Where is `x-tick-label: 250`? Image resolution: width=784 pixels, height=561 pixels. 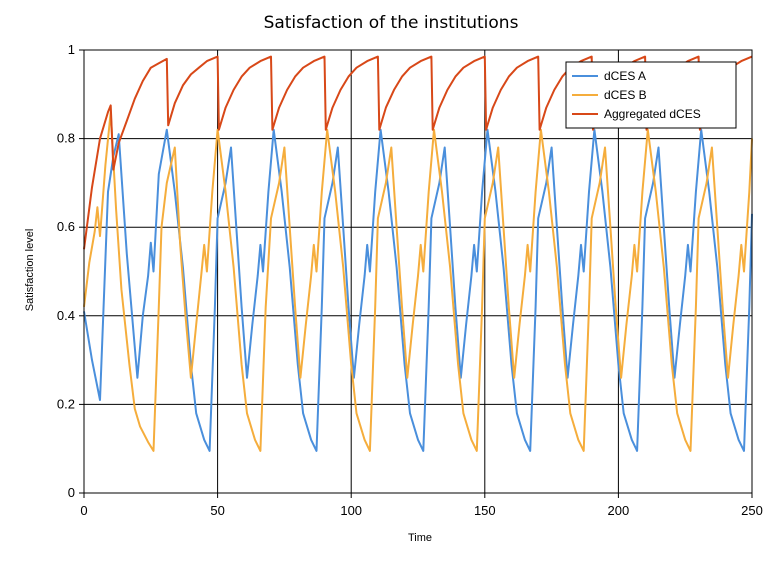
x-tick-label: 250 is located at coordinates (752, 510).